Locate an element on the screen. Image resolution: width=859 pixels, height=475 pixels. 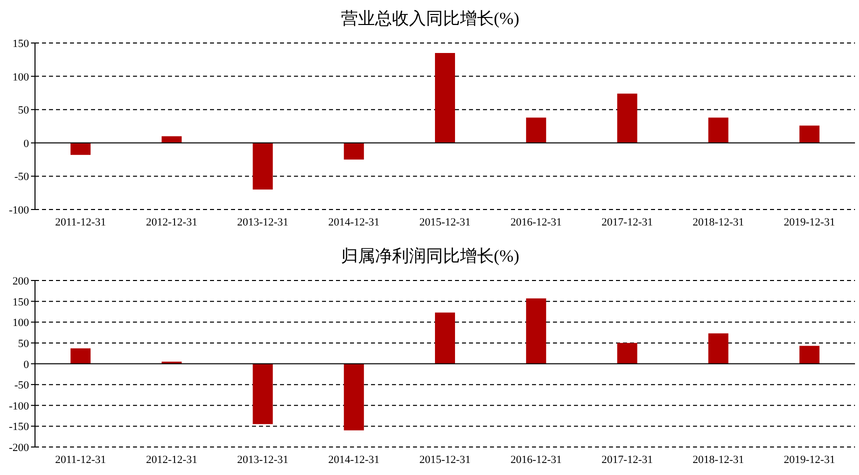
chart-title: 归属净利润同比增长(%) is located at coordinates (430, 256).